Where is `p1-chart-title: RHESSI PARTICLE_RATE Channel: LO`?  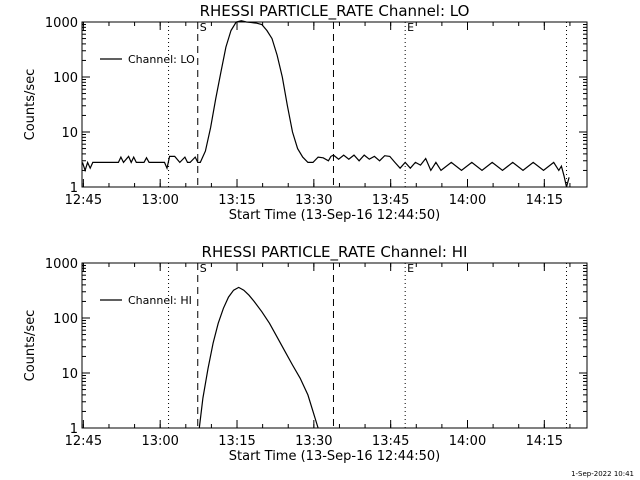
p1-chart-title: RHESSI PARTICLE_RATE Channel: LO is located at coordinates (335, 11).